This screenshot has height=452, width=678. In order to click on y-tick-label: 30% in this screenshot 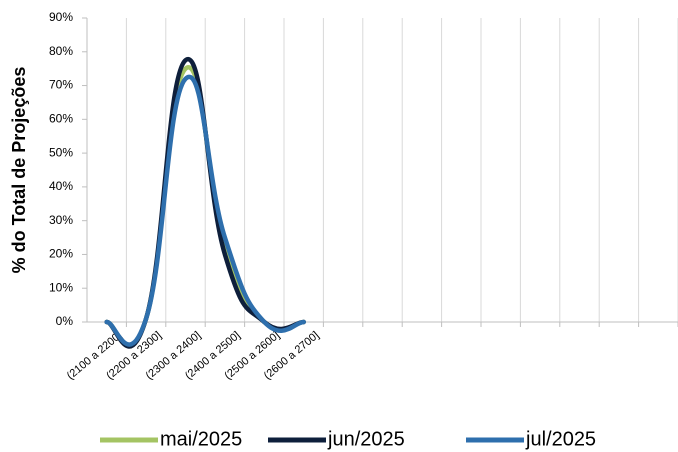, I will do `click(61, 220)`.